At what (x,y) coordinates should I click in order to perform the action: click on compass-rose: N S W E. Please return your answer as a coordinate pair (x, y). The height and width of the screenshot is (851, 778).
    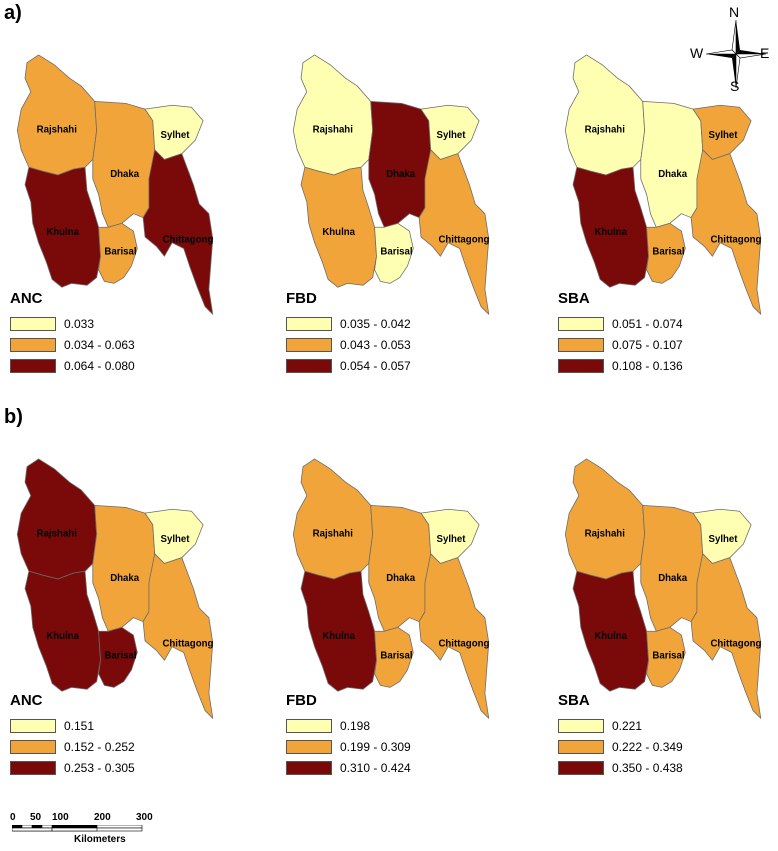
    Looking at the image, I should click on (730, 49).